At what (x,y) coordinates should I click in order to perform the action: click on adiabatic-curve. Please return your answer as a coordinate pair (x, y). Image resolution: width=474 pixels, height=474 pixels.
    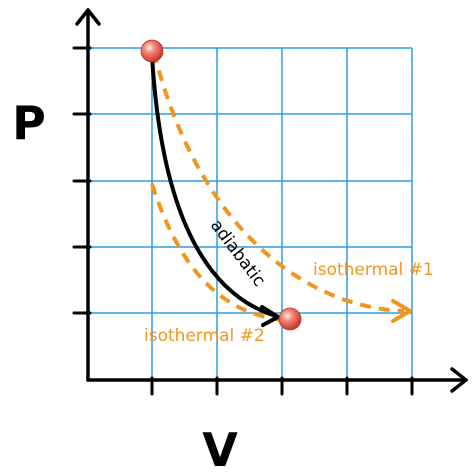
    Looking at the image, I should click on (213, 186).